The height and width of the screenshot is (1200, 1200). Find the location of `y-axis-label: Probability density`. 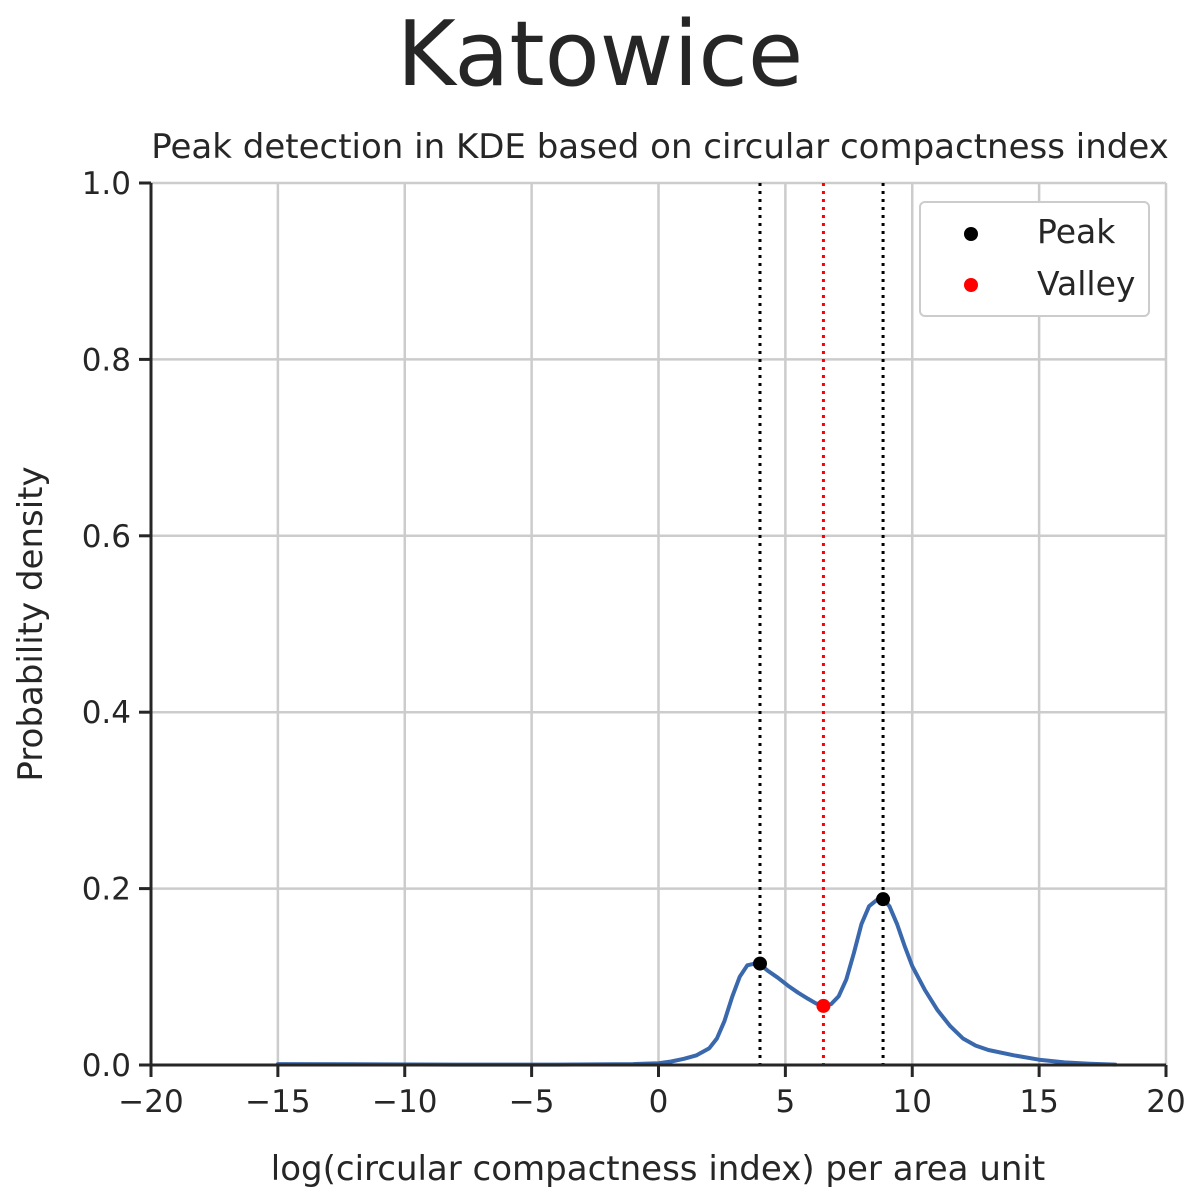

y-axis-label: Probability density is located at coordinates (31, 623).